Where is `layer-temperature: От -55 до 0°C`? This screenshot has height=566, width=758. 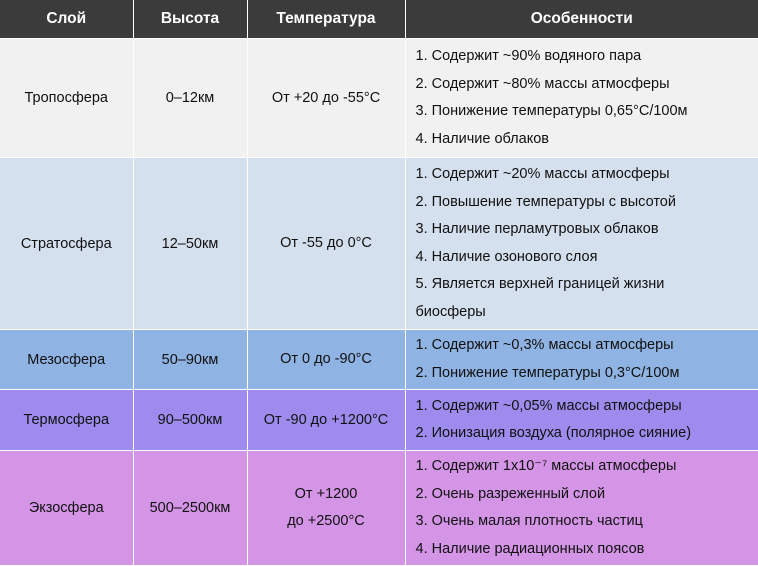 layer-temperature: От -55 до 0°C is located at coordinates (326, 243).